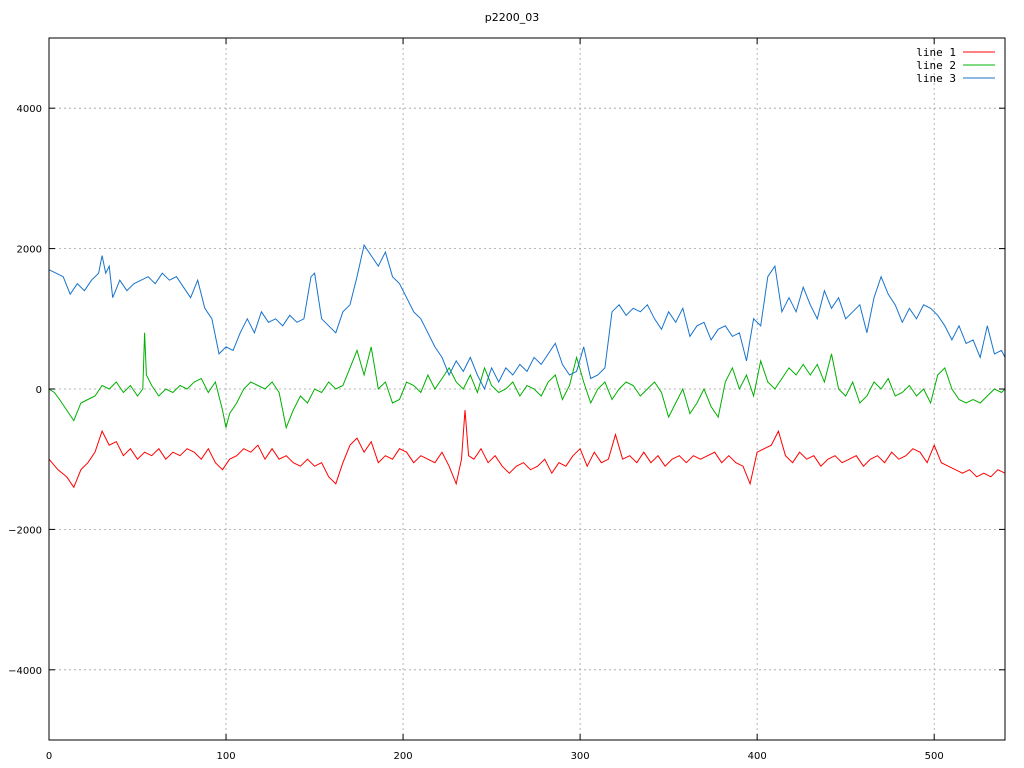 The height and width of the screenshot is (768, 1024). Describe the element at coordinates (936, 65) in the screenshot. I see `legend-label: line 2` at that location.